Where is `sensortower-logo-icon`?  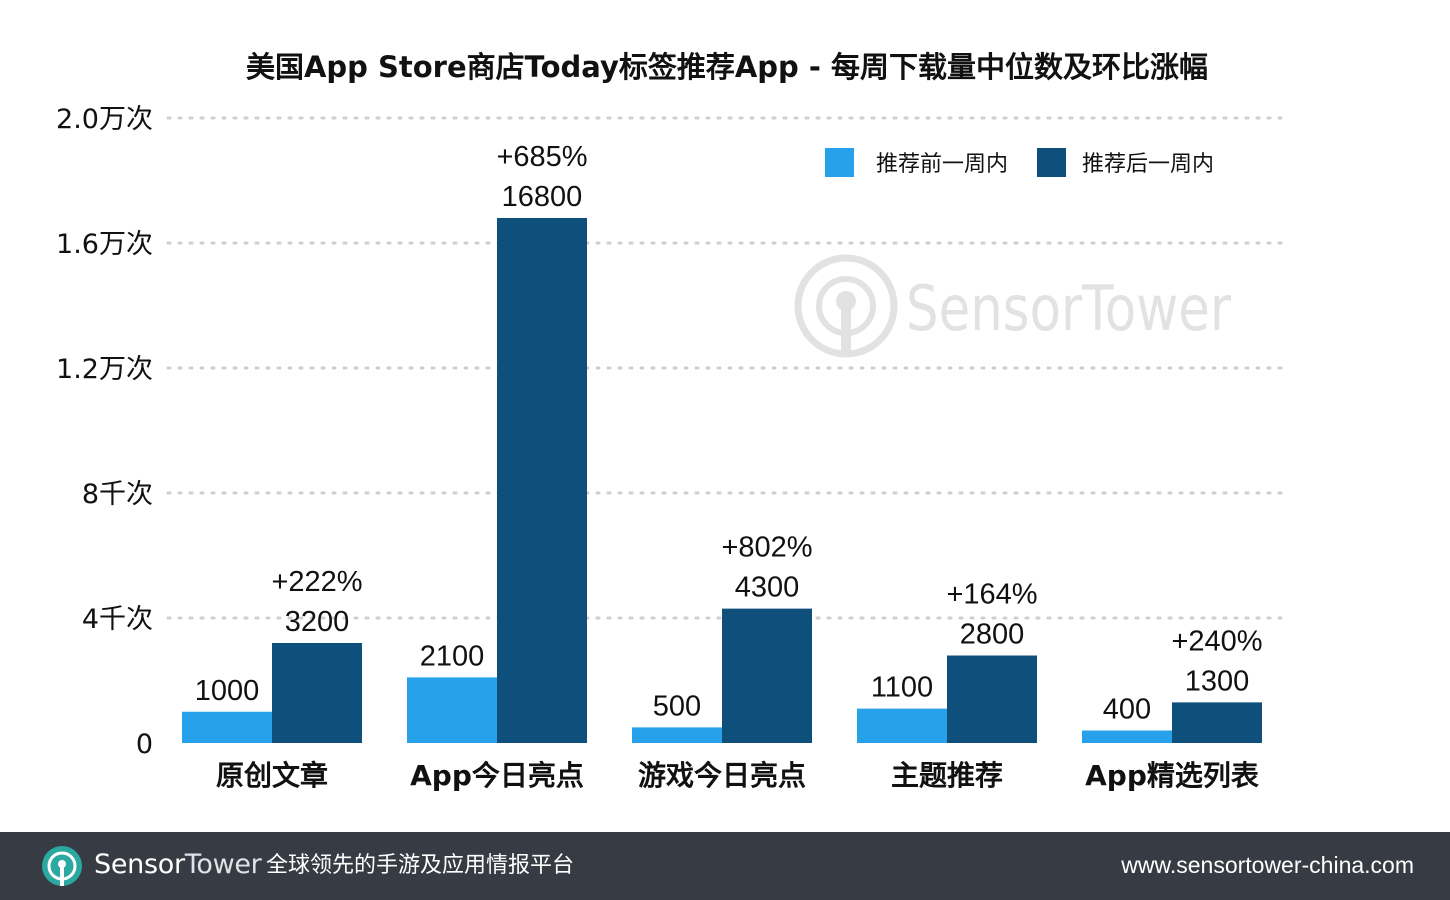 sensortower-logo-icon is located at coordinates (62, 866).